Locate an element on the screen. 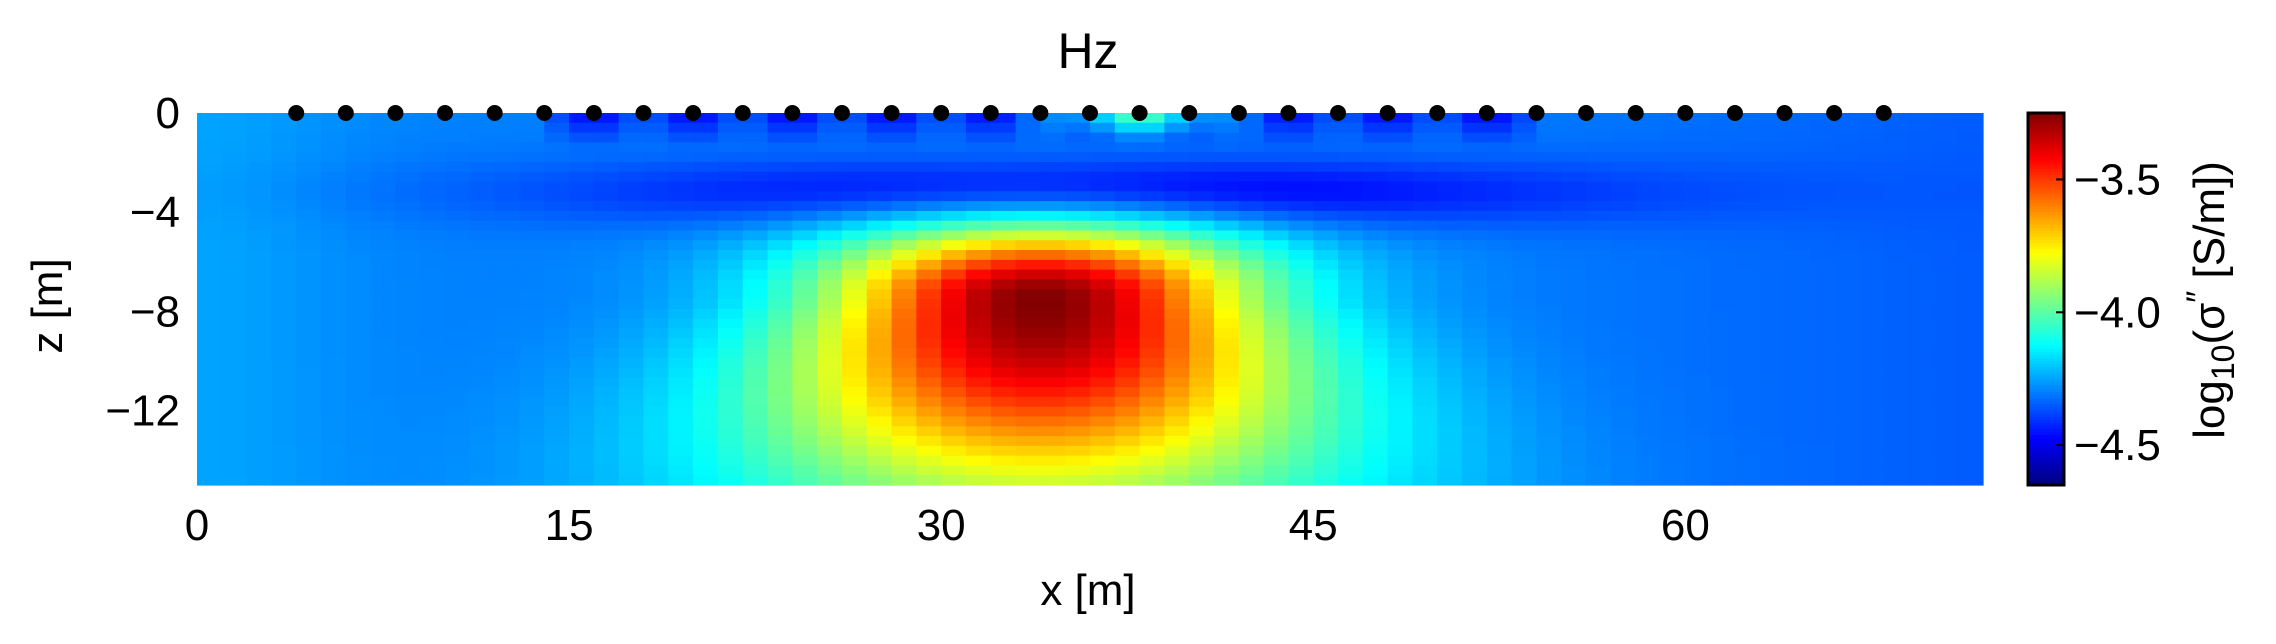  x-tick-label: 60 is located at coordinates (1685, 525).